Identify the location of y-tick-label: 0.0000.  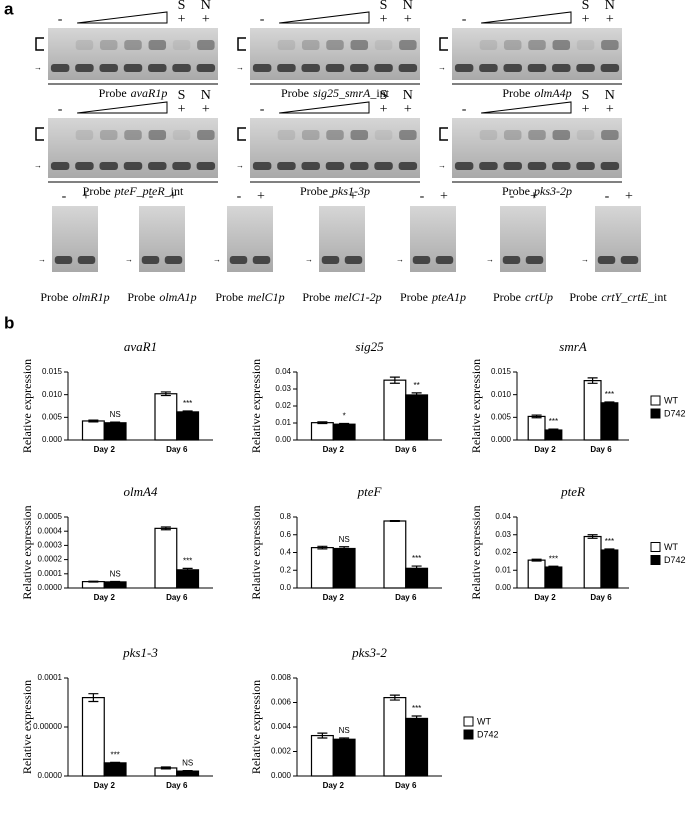
(50, 587).